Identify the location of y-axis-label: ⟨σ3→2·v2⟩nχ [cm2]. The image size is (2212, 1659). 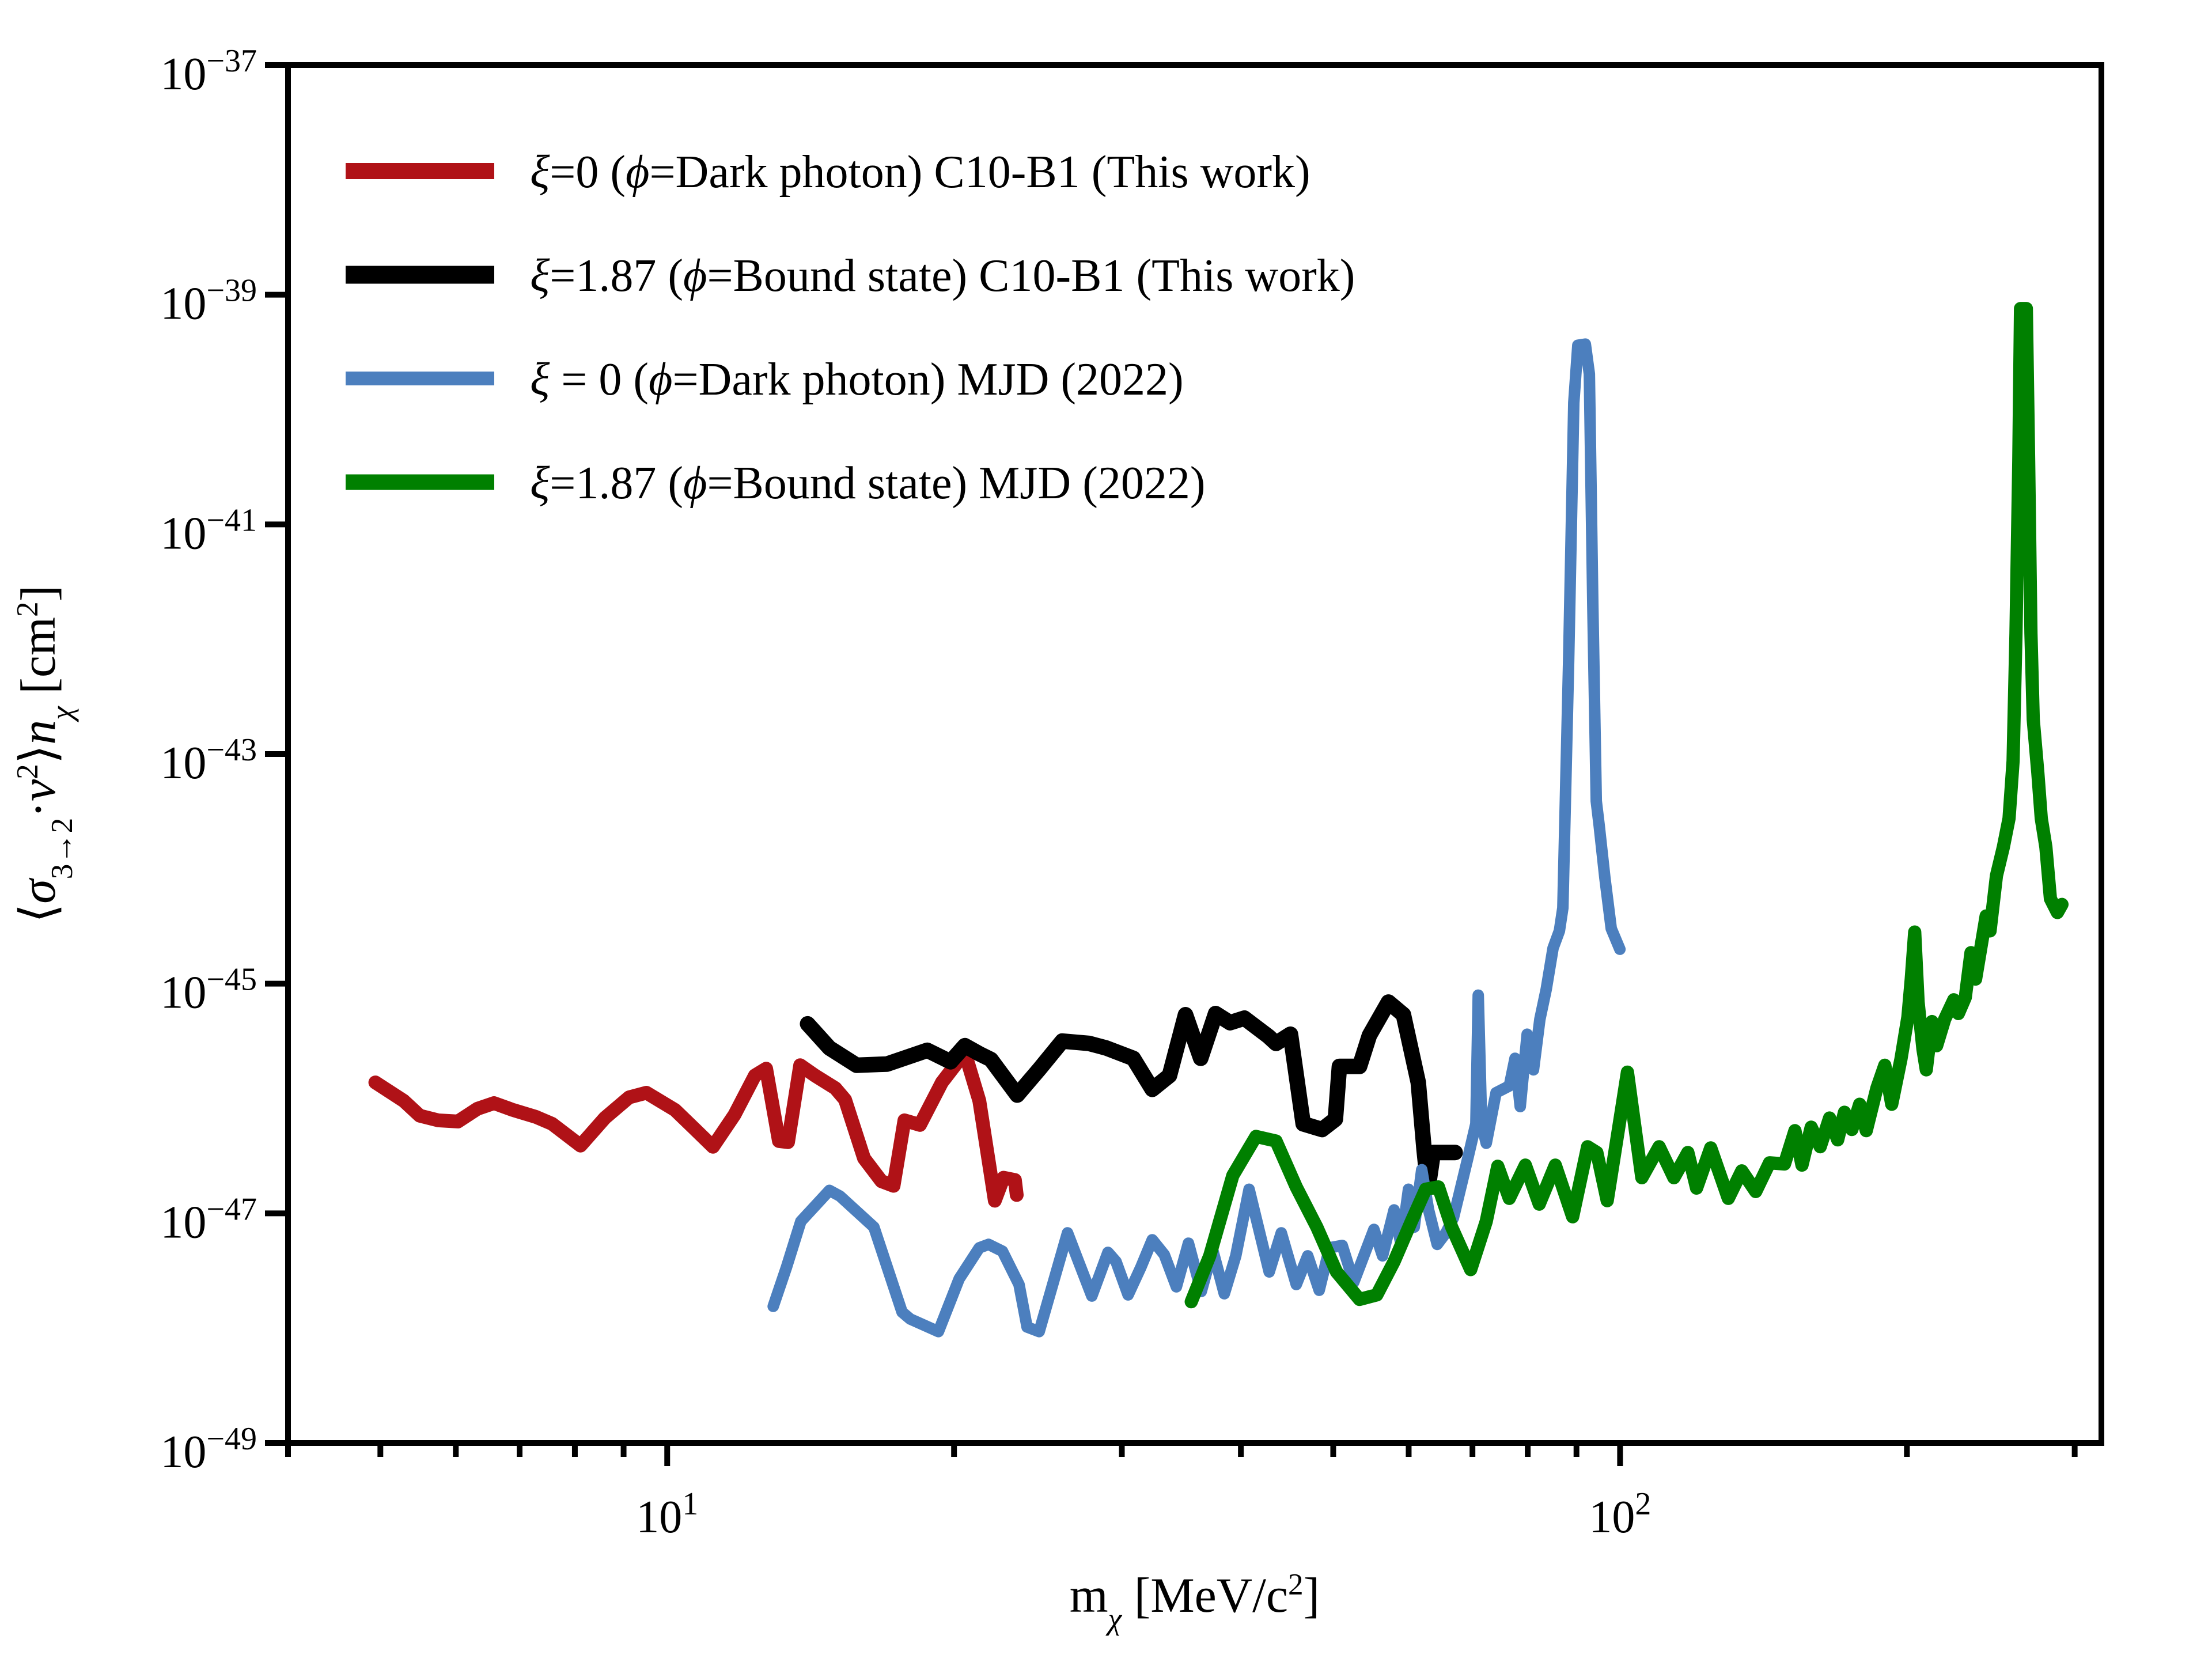
(44, 754).